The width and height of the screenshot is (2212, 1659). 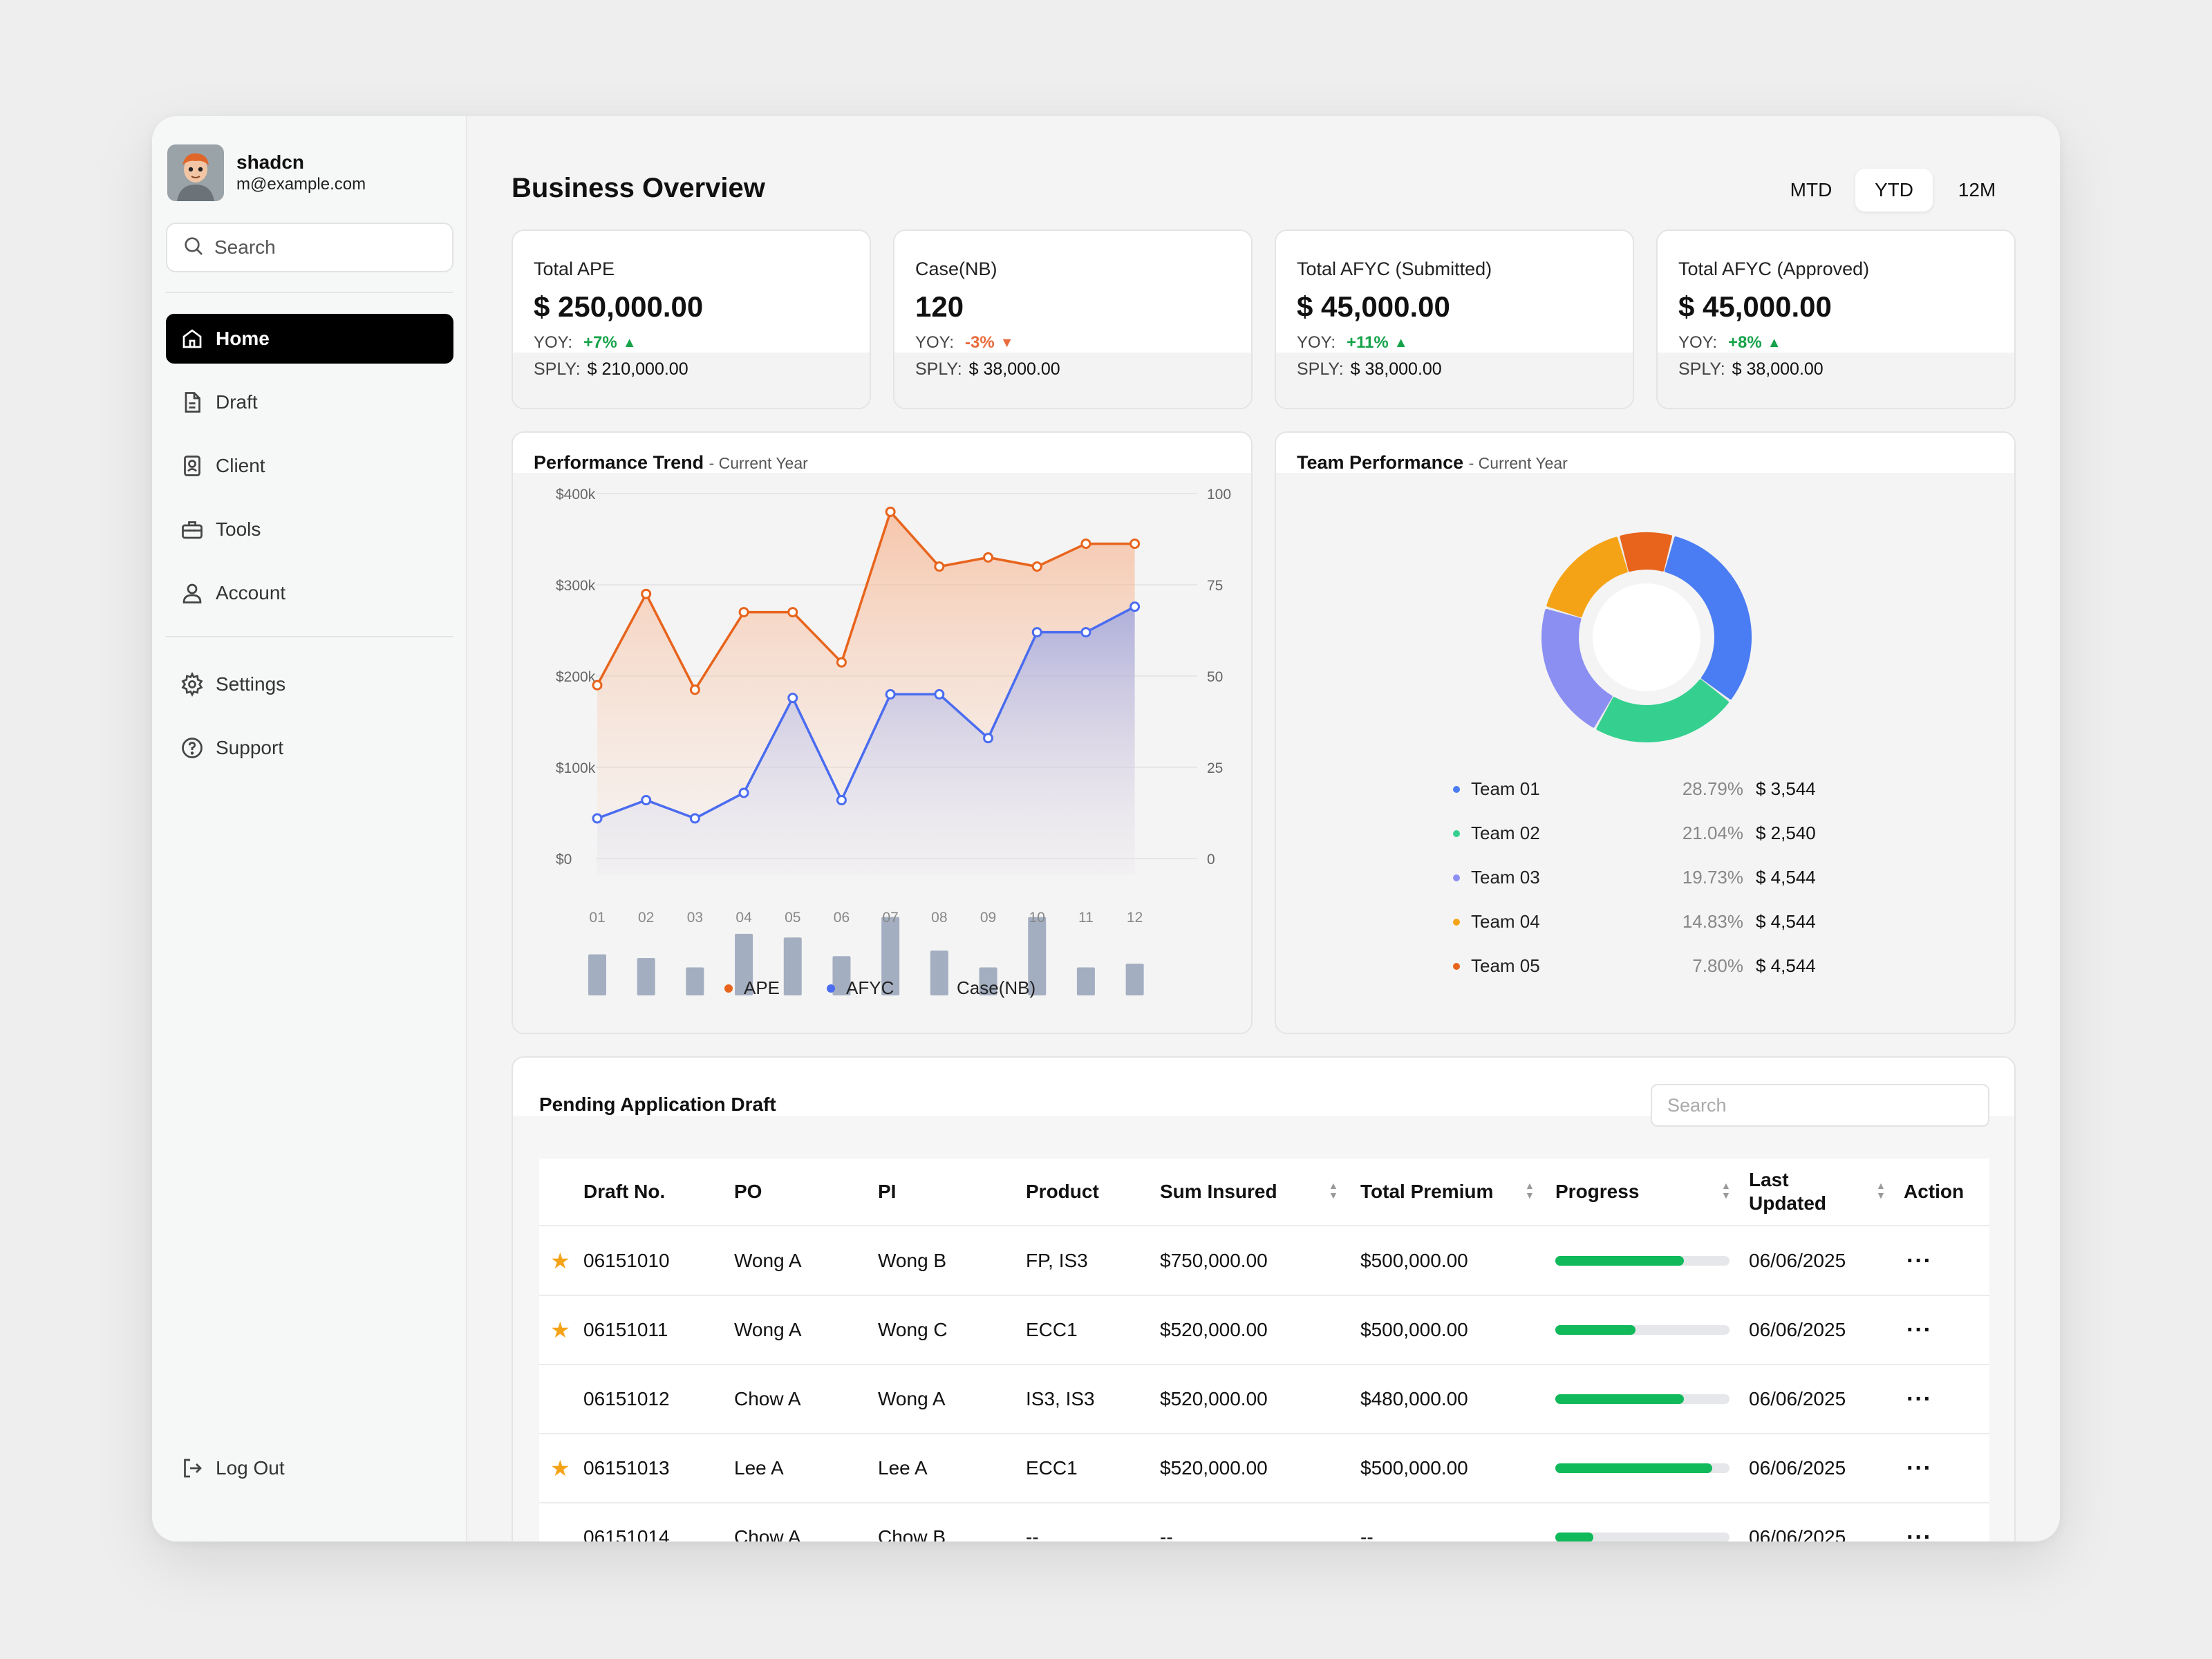 I want to click on column-header-last-updated: Last Updated, so click(x=1794, y=1192).